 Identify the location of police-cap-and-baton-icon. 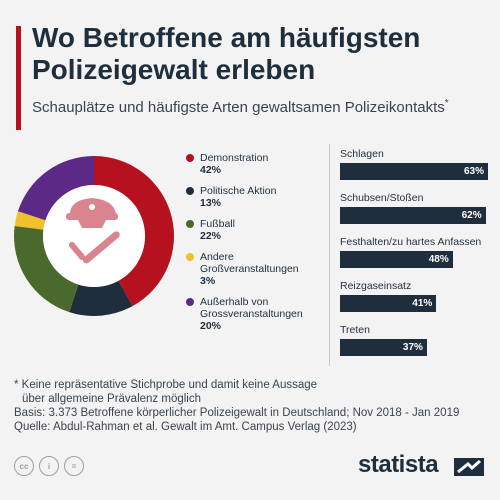
(93, 231).